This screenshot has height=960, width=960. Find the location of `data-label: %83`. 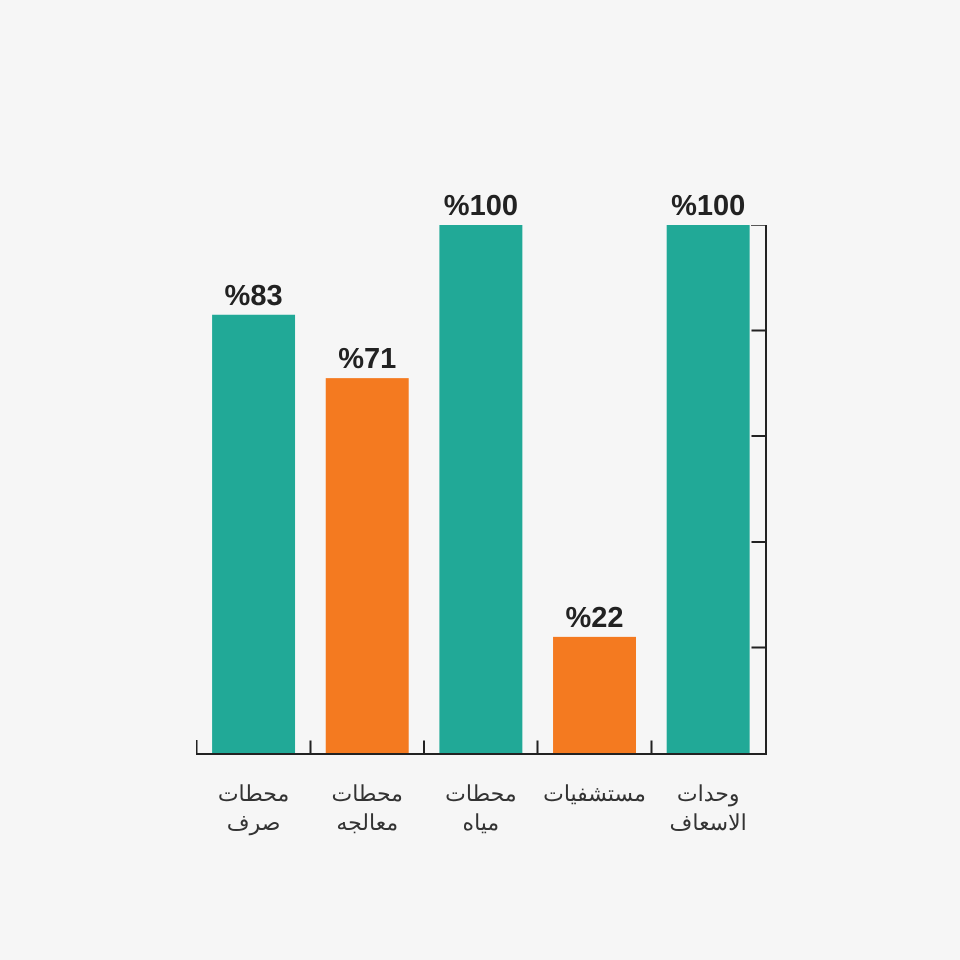

data-label: %83 is located at coordinates (253, 296).